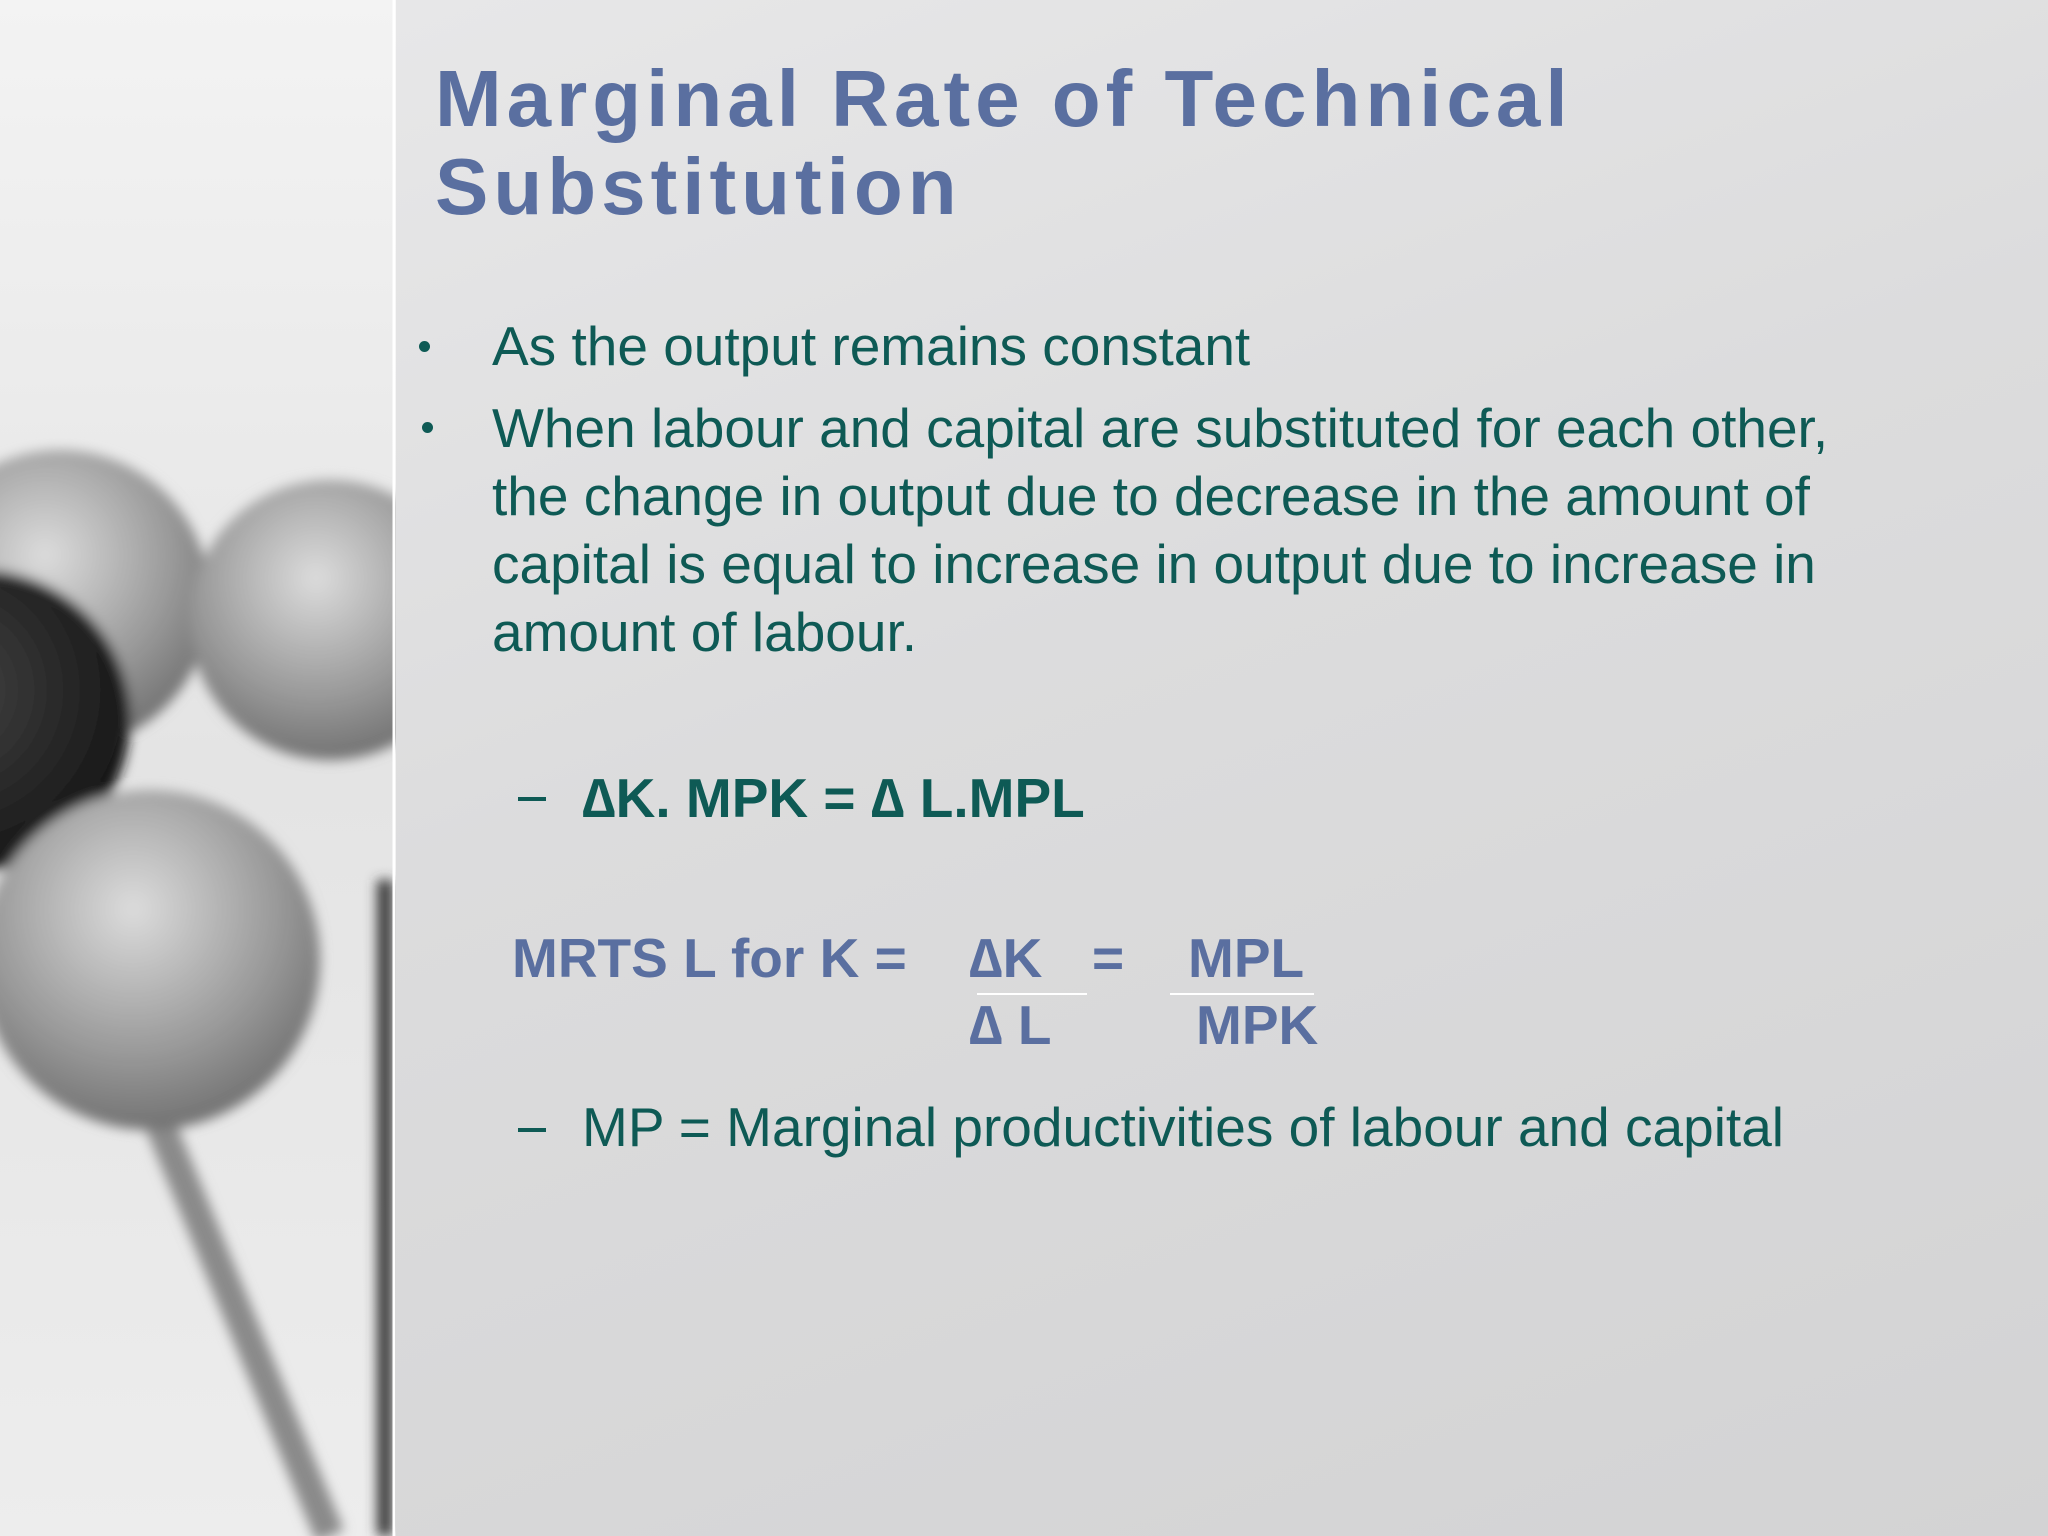  What do you see at coordinates (1010, 1025) in the screenshot?
I see `denominator: ∆ L` at bounding box center [1010, 1025].